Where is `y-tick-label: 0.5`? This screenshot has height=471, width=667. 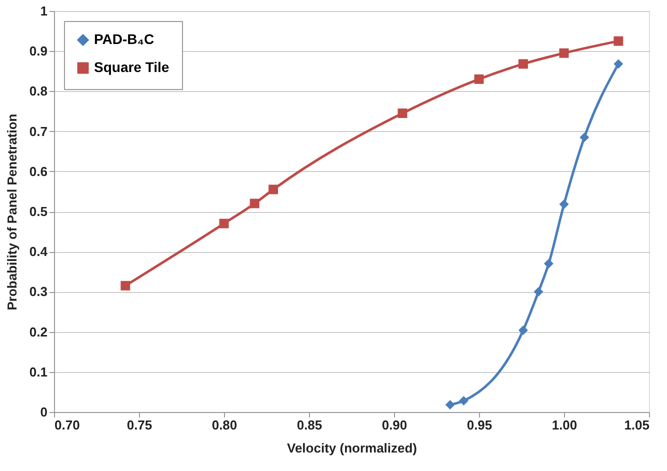
y-tick-label: 0.5 is located at coordinates (38, 211).